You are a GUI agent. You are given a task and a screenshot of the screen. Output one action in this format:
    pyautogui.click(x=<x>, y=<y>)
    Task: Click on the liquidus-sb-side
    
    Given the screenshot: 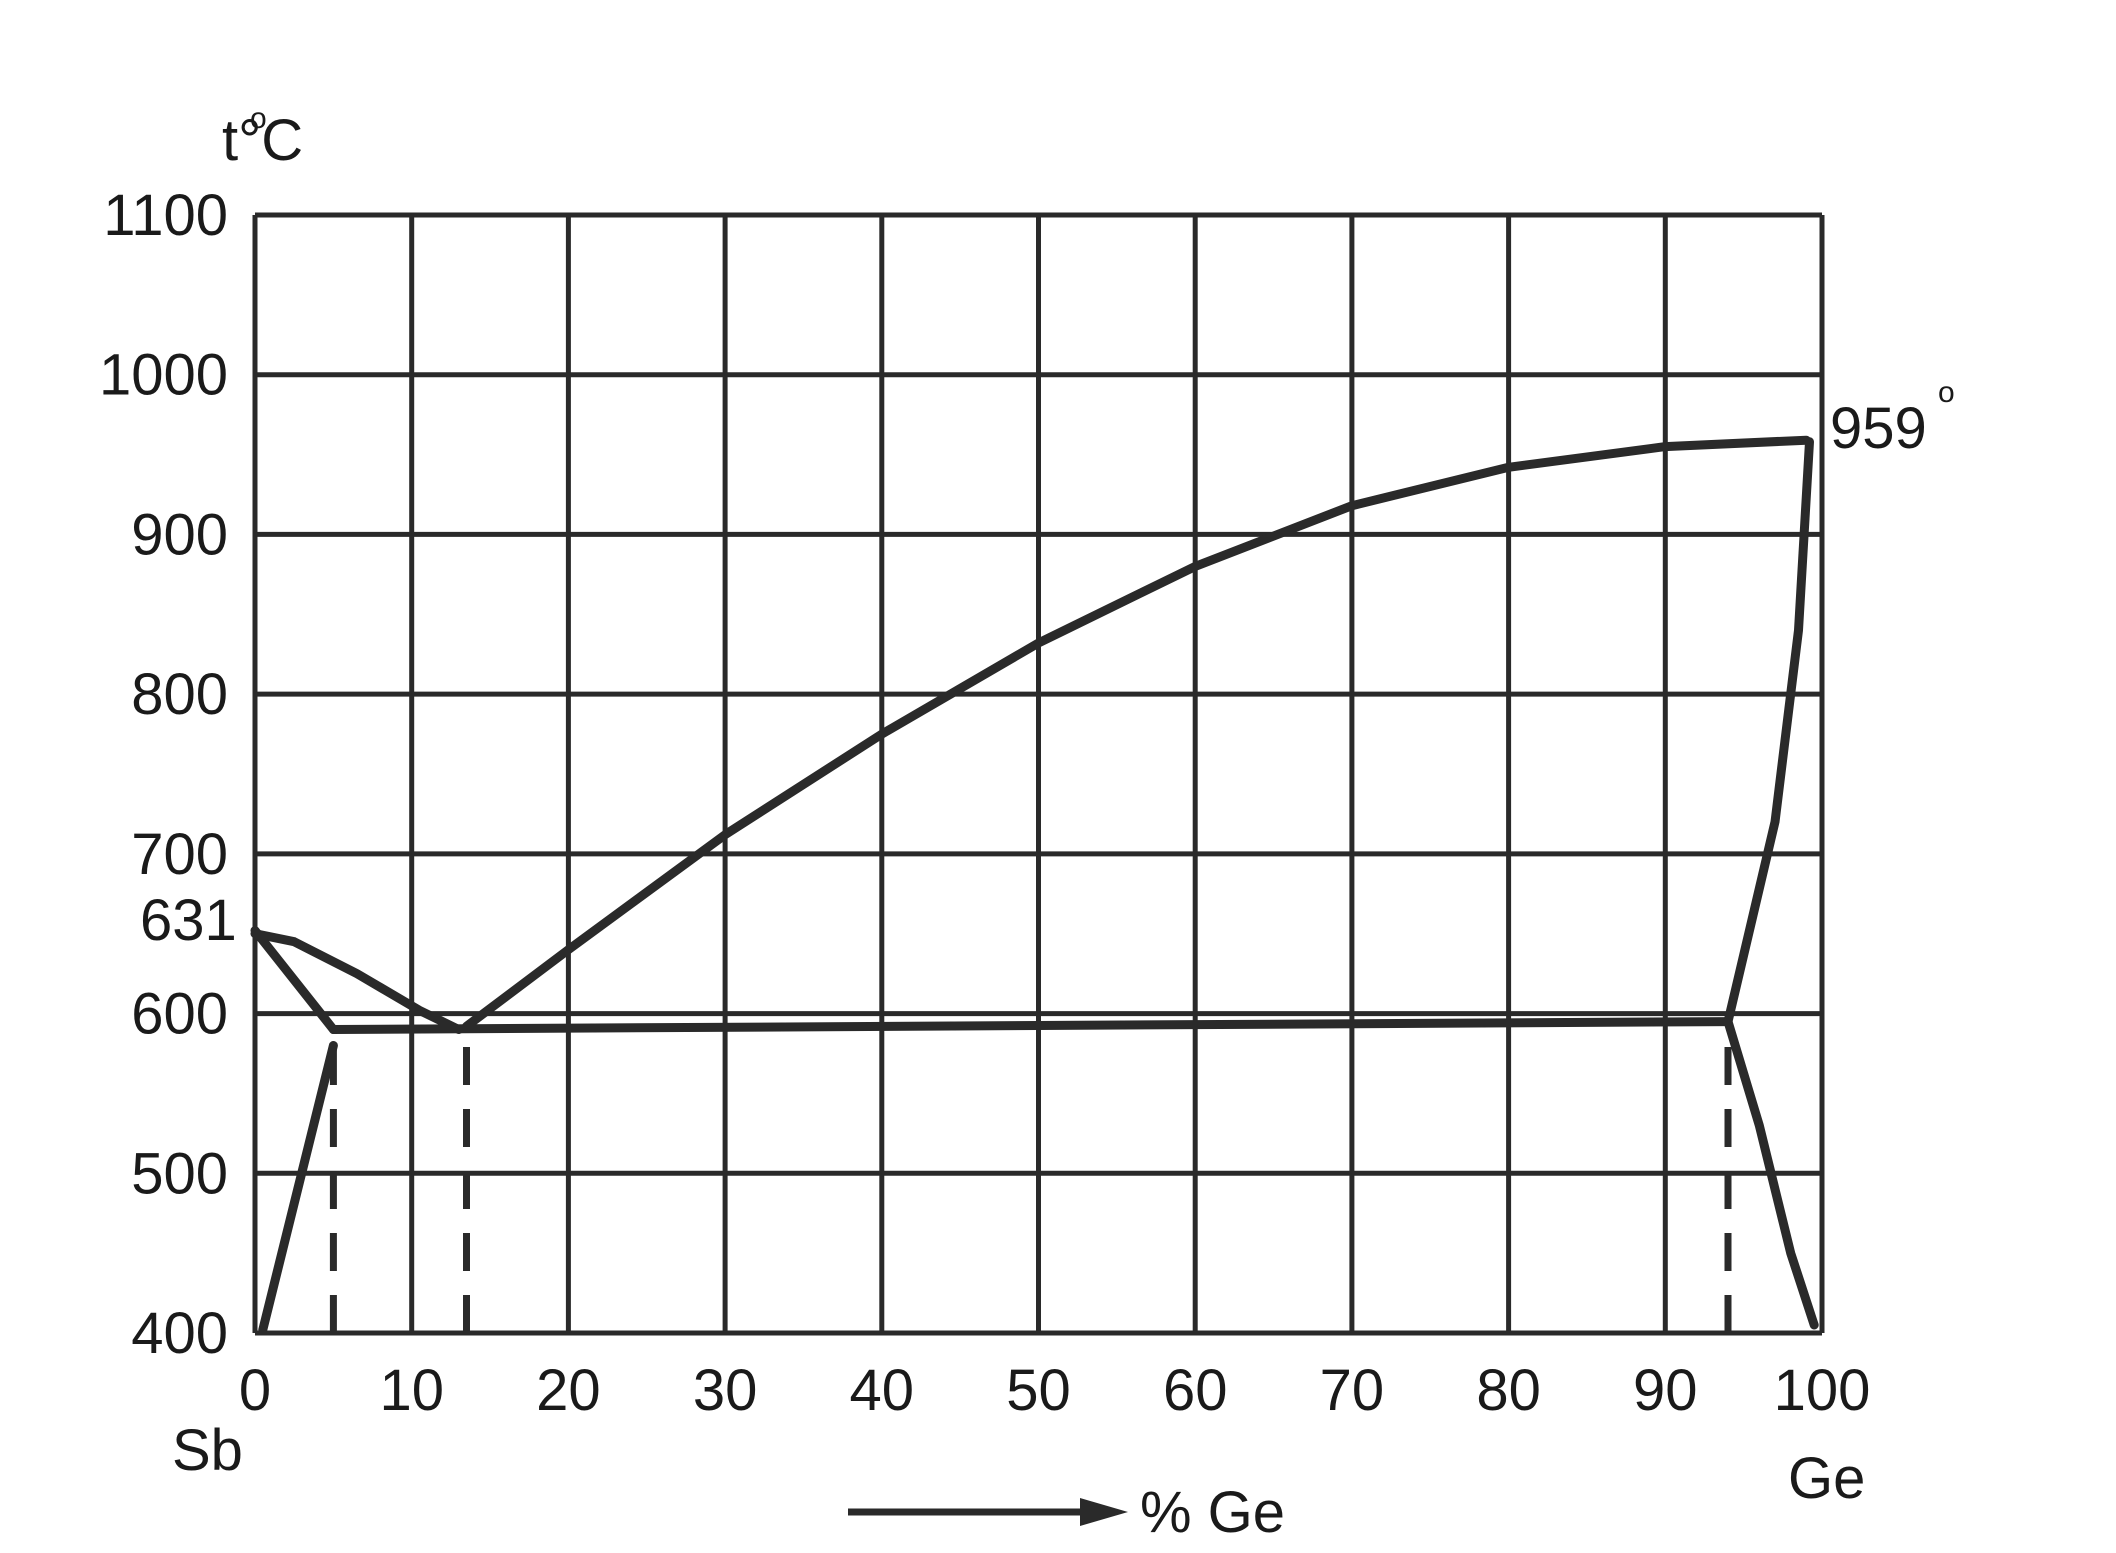 What is the action you would take?
    pyautogui.click(x=357, y=981)
    